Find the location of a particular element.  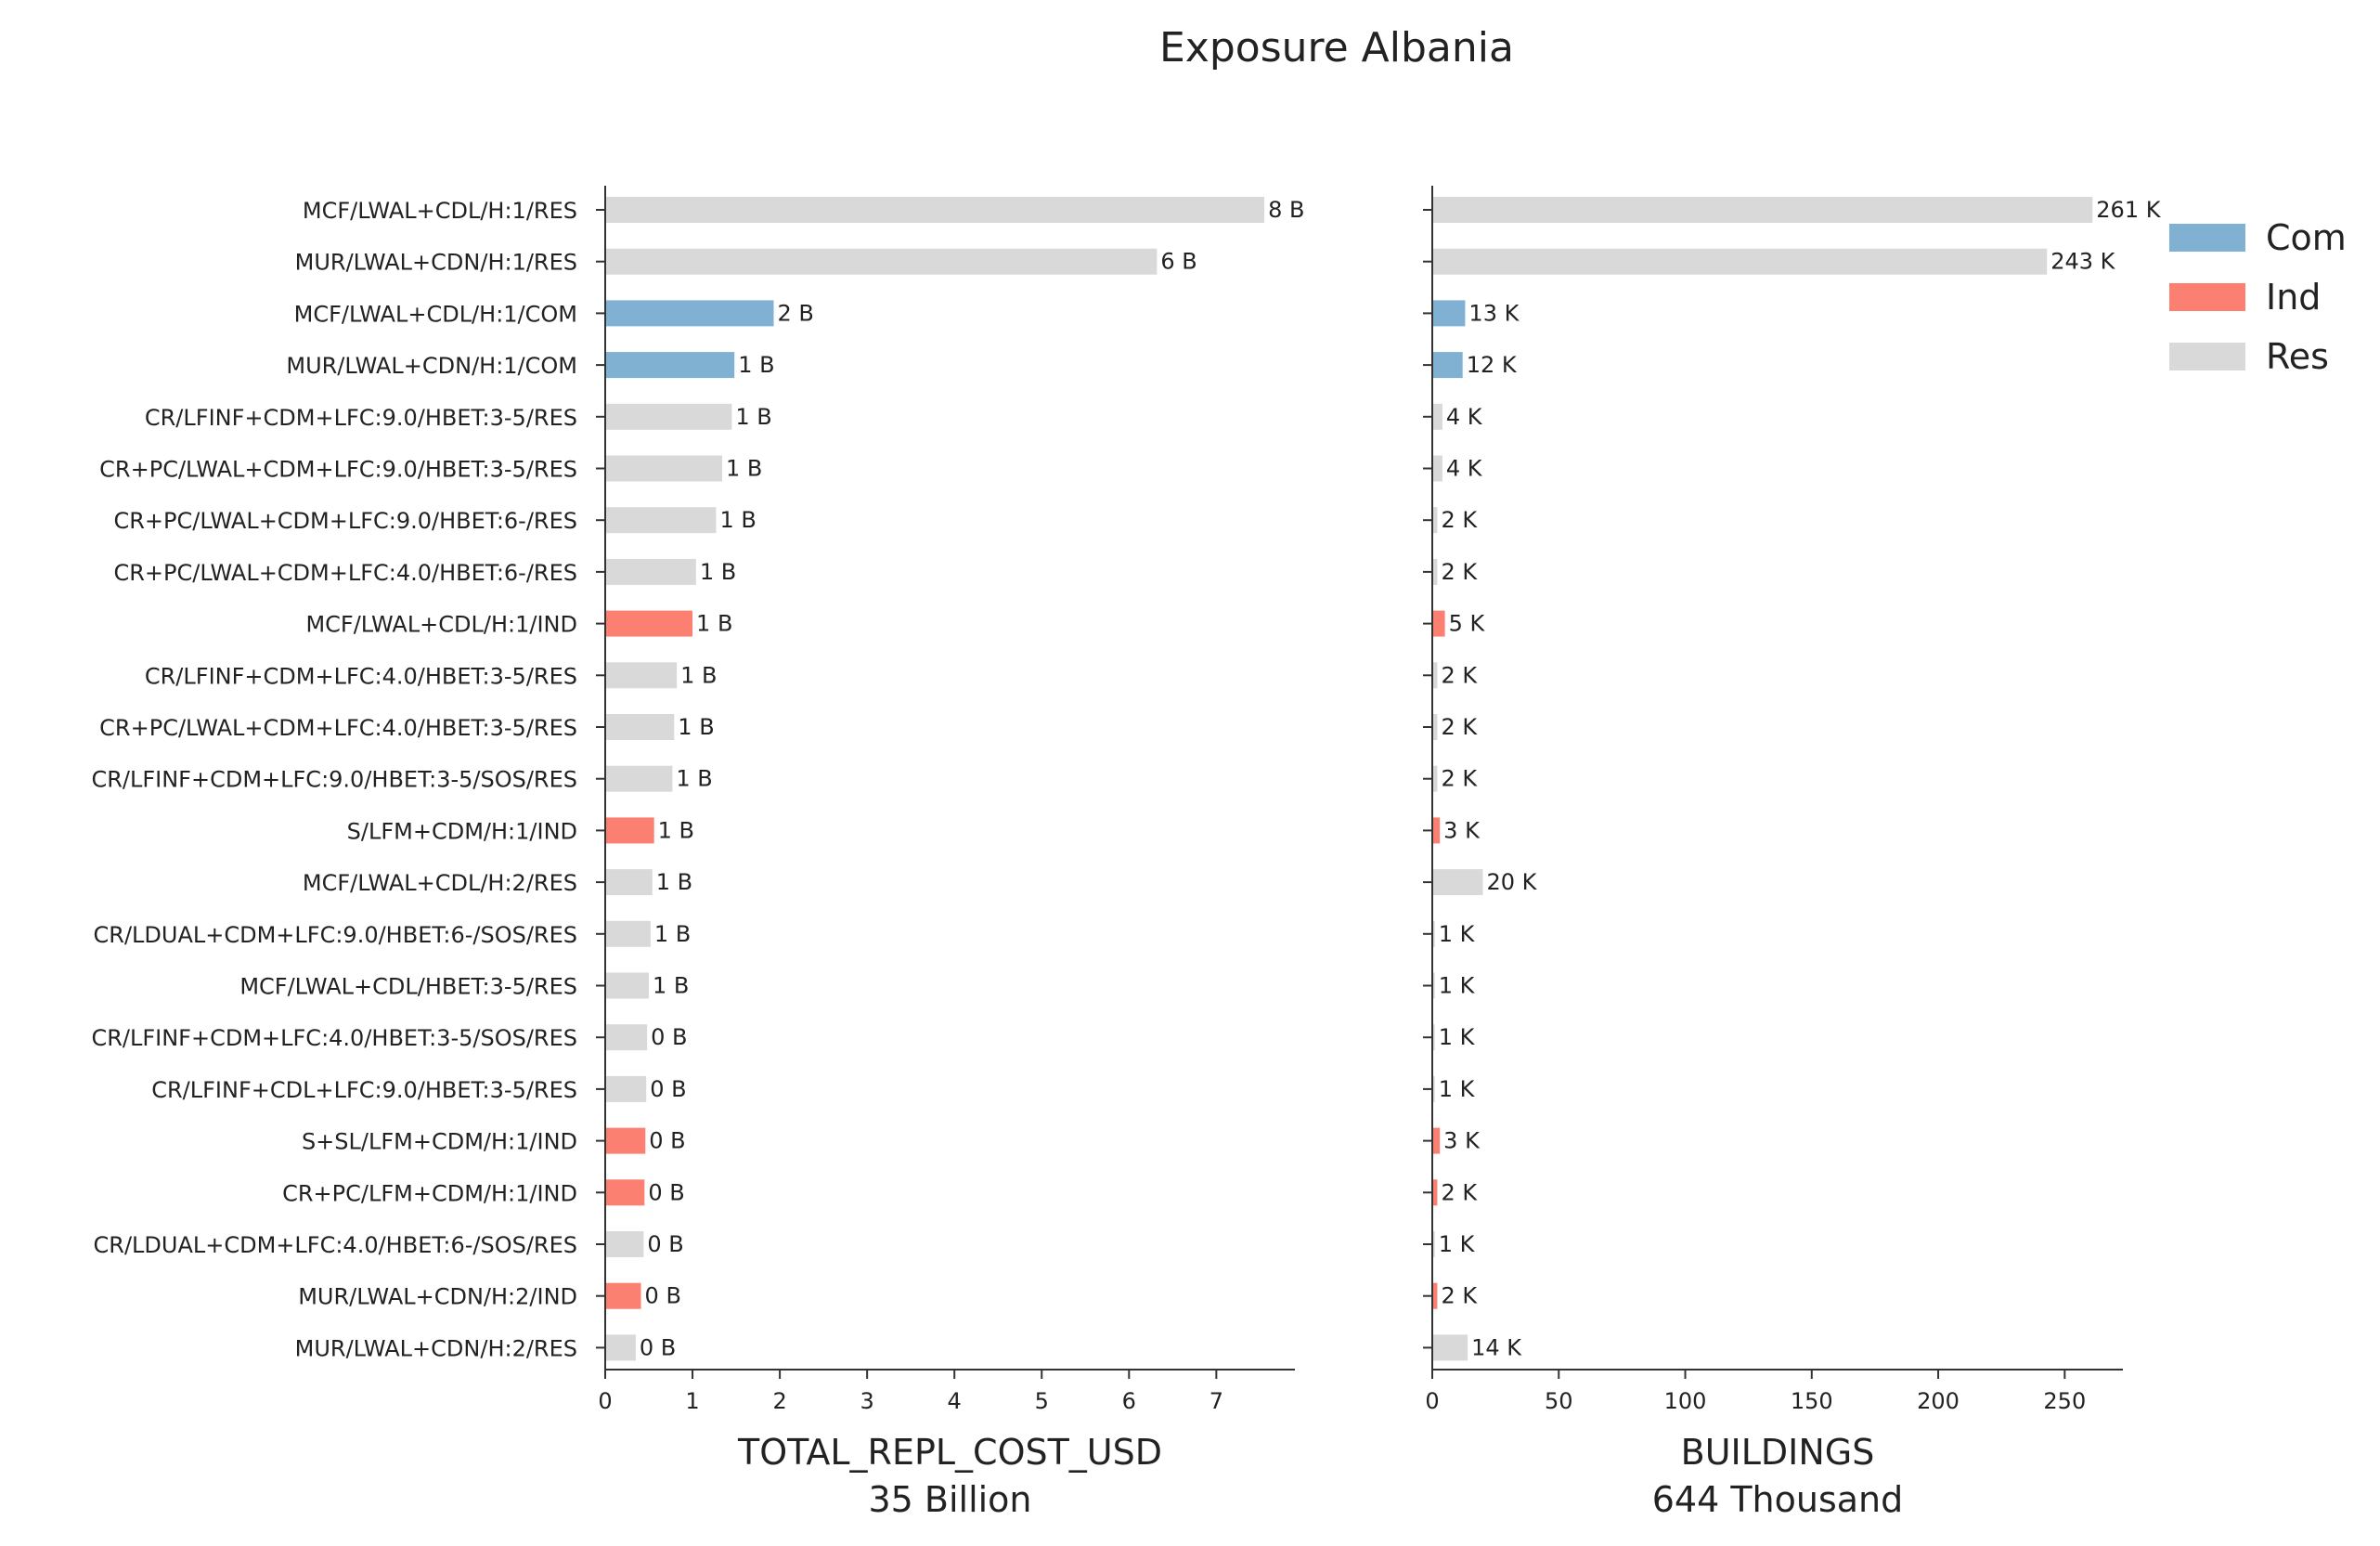

bar-value-label: 12 K is located at coordinates (1492, 365).